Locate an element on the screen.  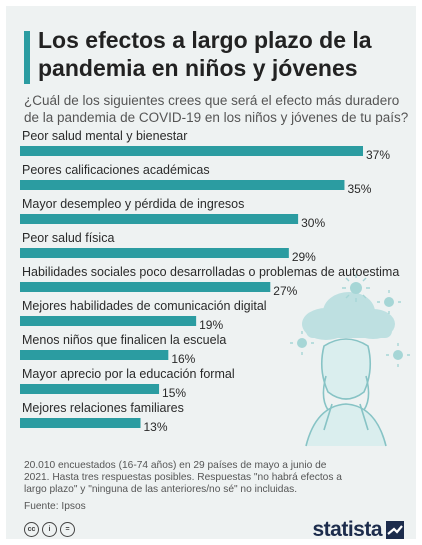
bar-category-label: Menos niños que finalicen la escuela is located at coordinates (124, 340).